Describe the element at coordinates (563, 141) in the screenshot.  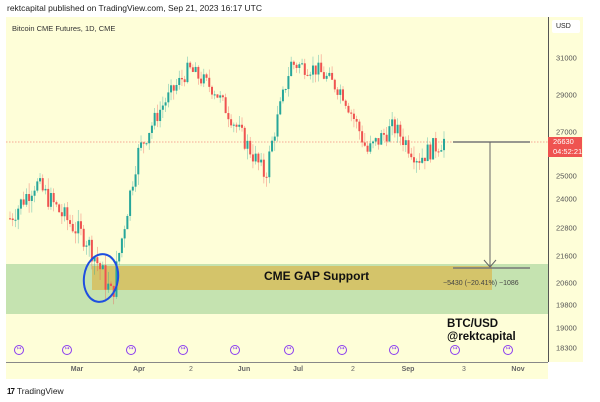
I see `current-price-value: 26630` at that location.